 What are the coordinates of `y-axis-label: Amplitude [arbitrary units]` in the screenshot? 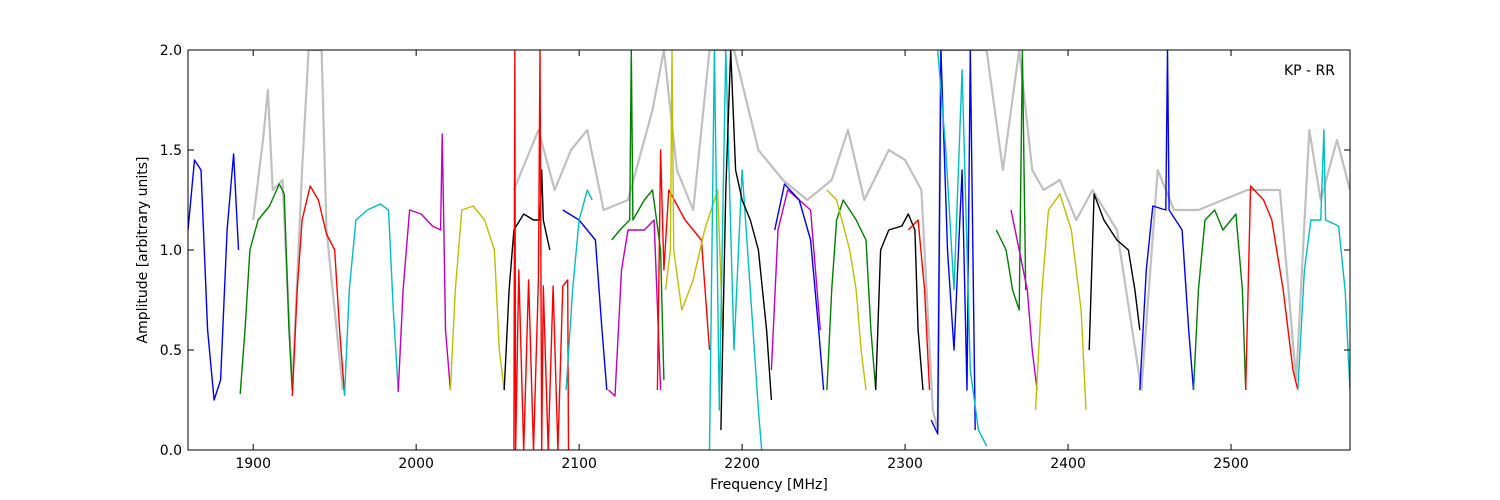 It's located at (143, 250).